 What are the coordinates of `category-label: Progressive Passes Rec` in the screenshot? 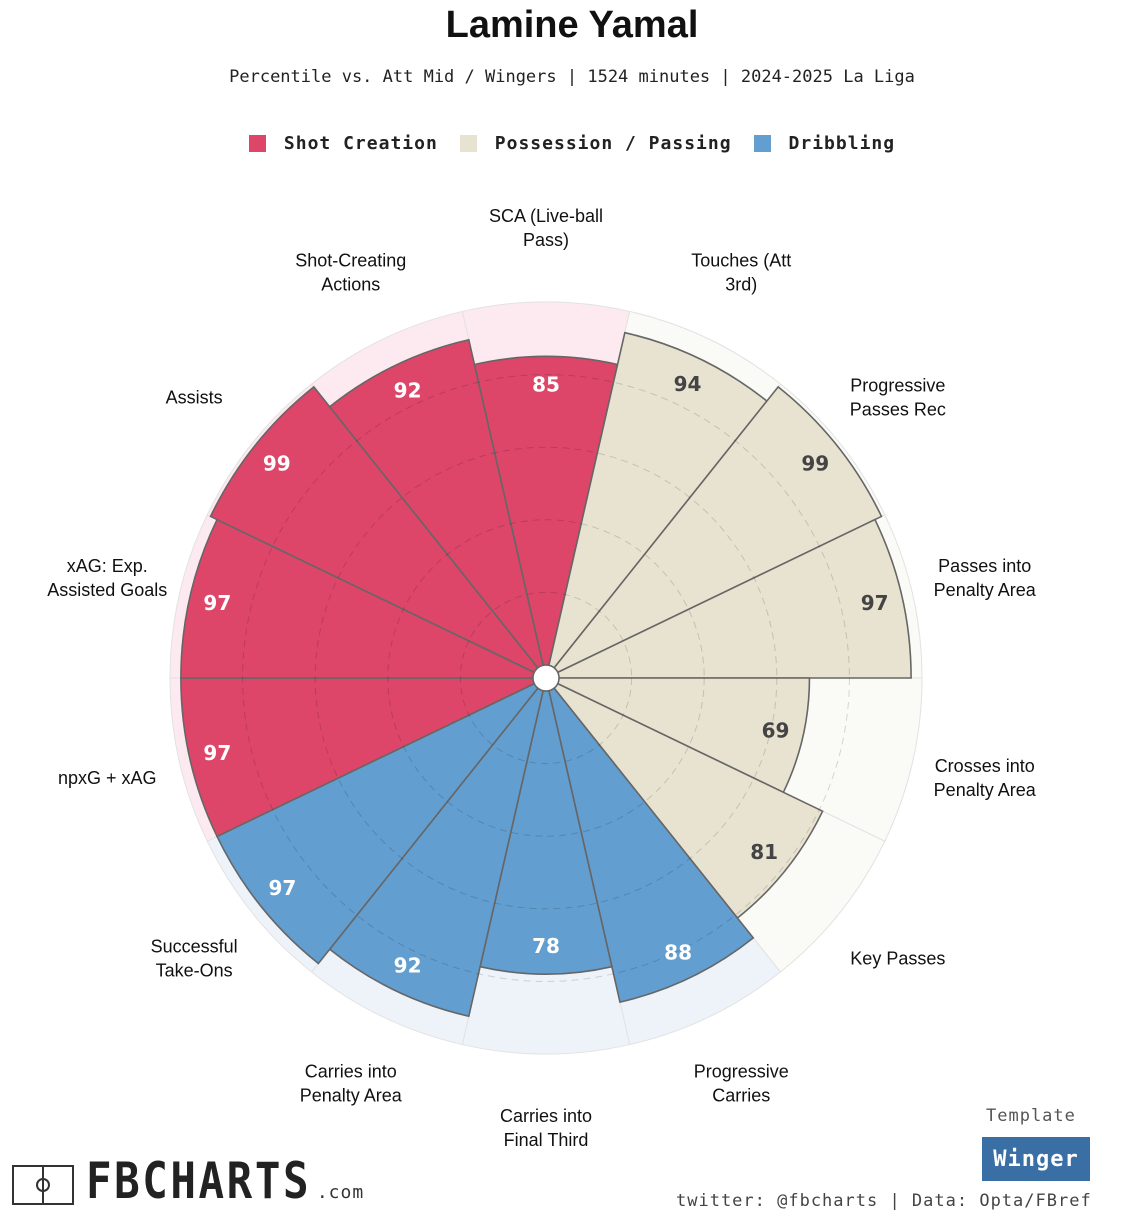 It's located at (898, 397).